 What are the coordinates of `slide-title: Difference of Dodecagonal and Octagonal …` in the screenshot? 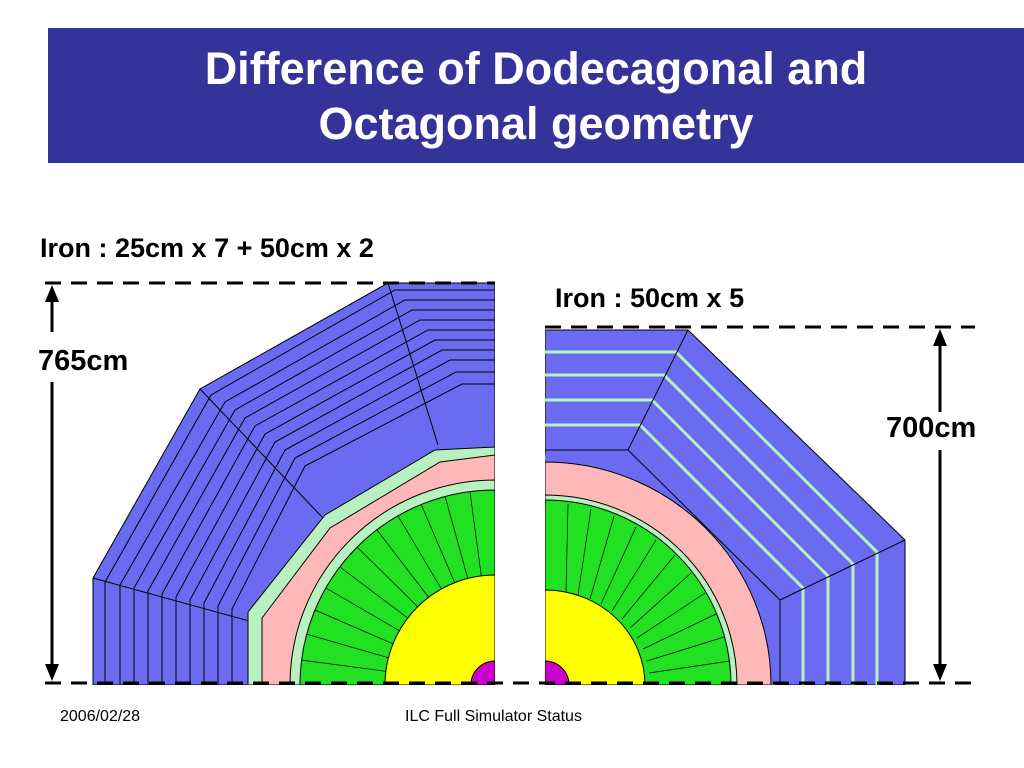 It's located at (536, 95).